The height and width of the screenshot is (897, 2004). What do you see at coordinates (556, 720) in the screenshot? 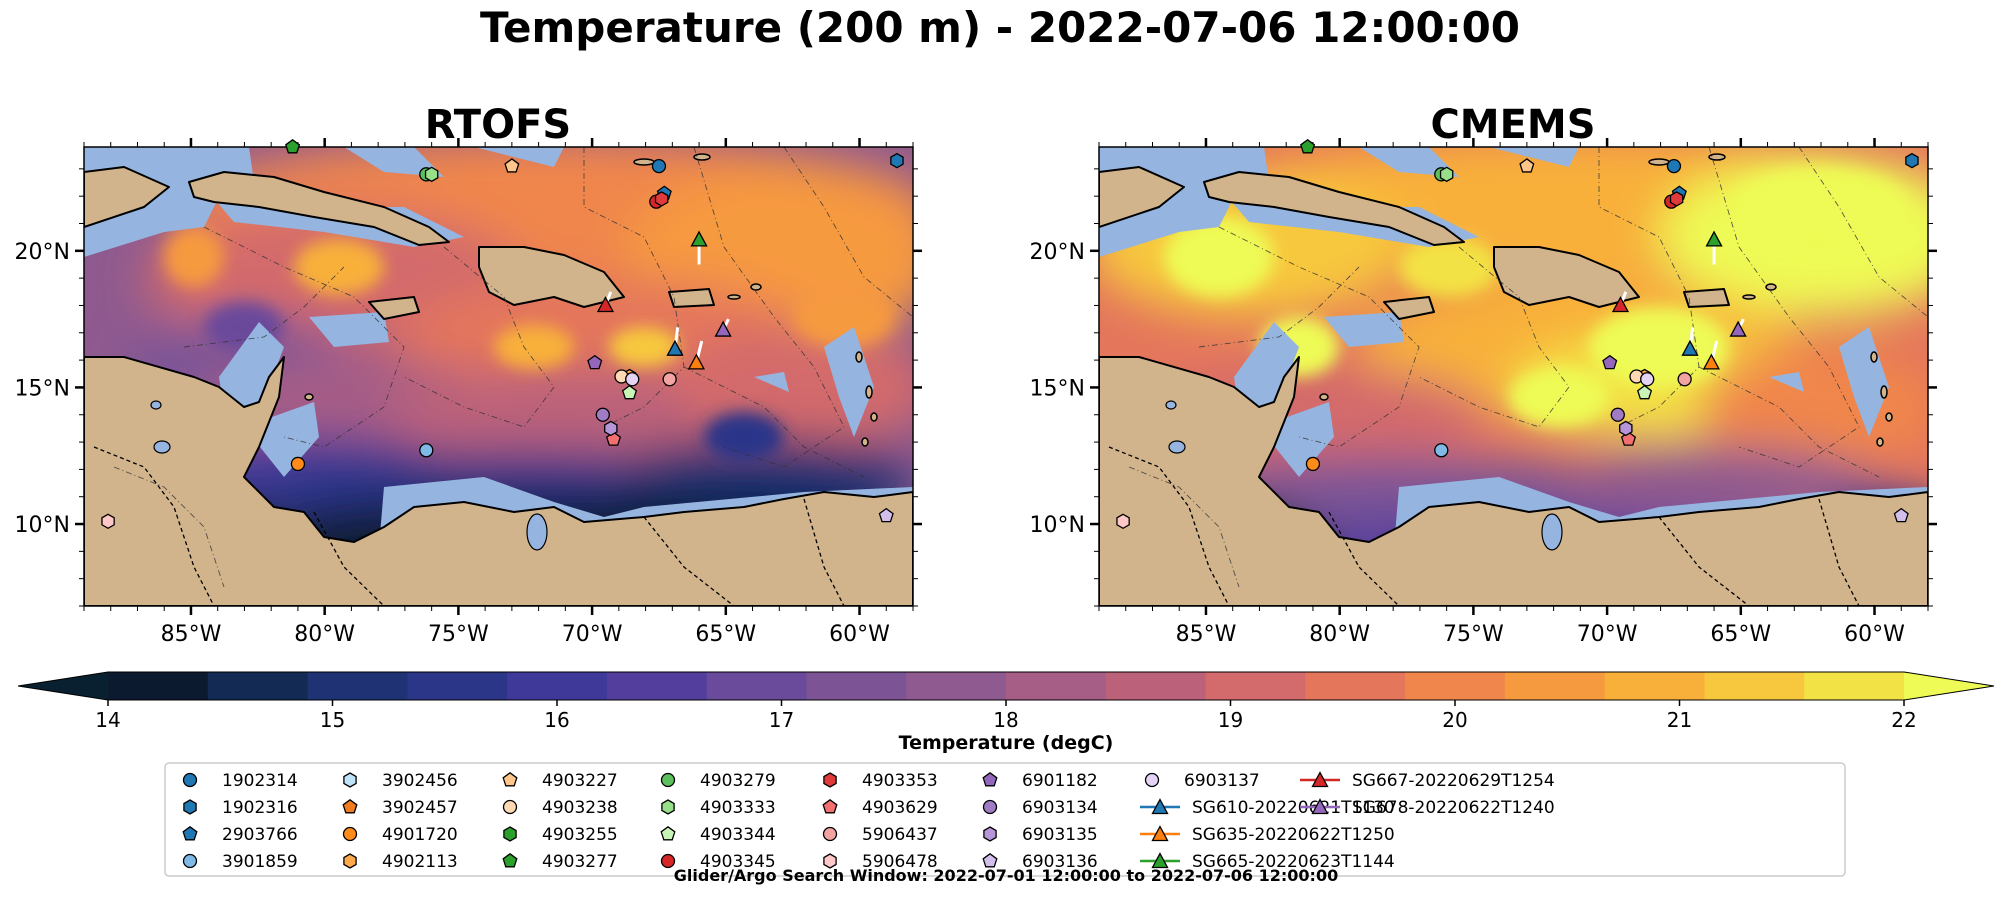
I see `colorbar-tick-label: 16` at bounding box center [556, 720].